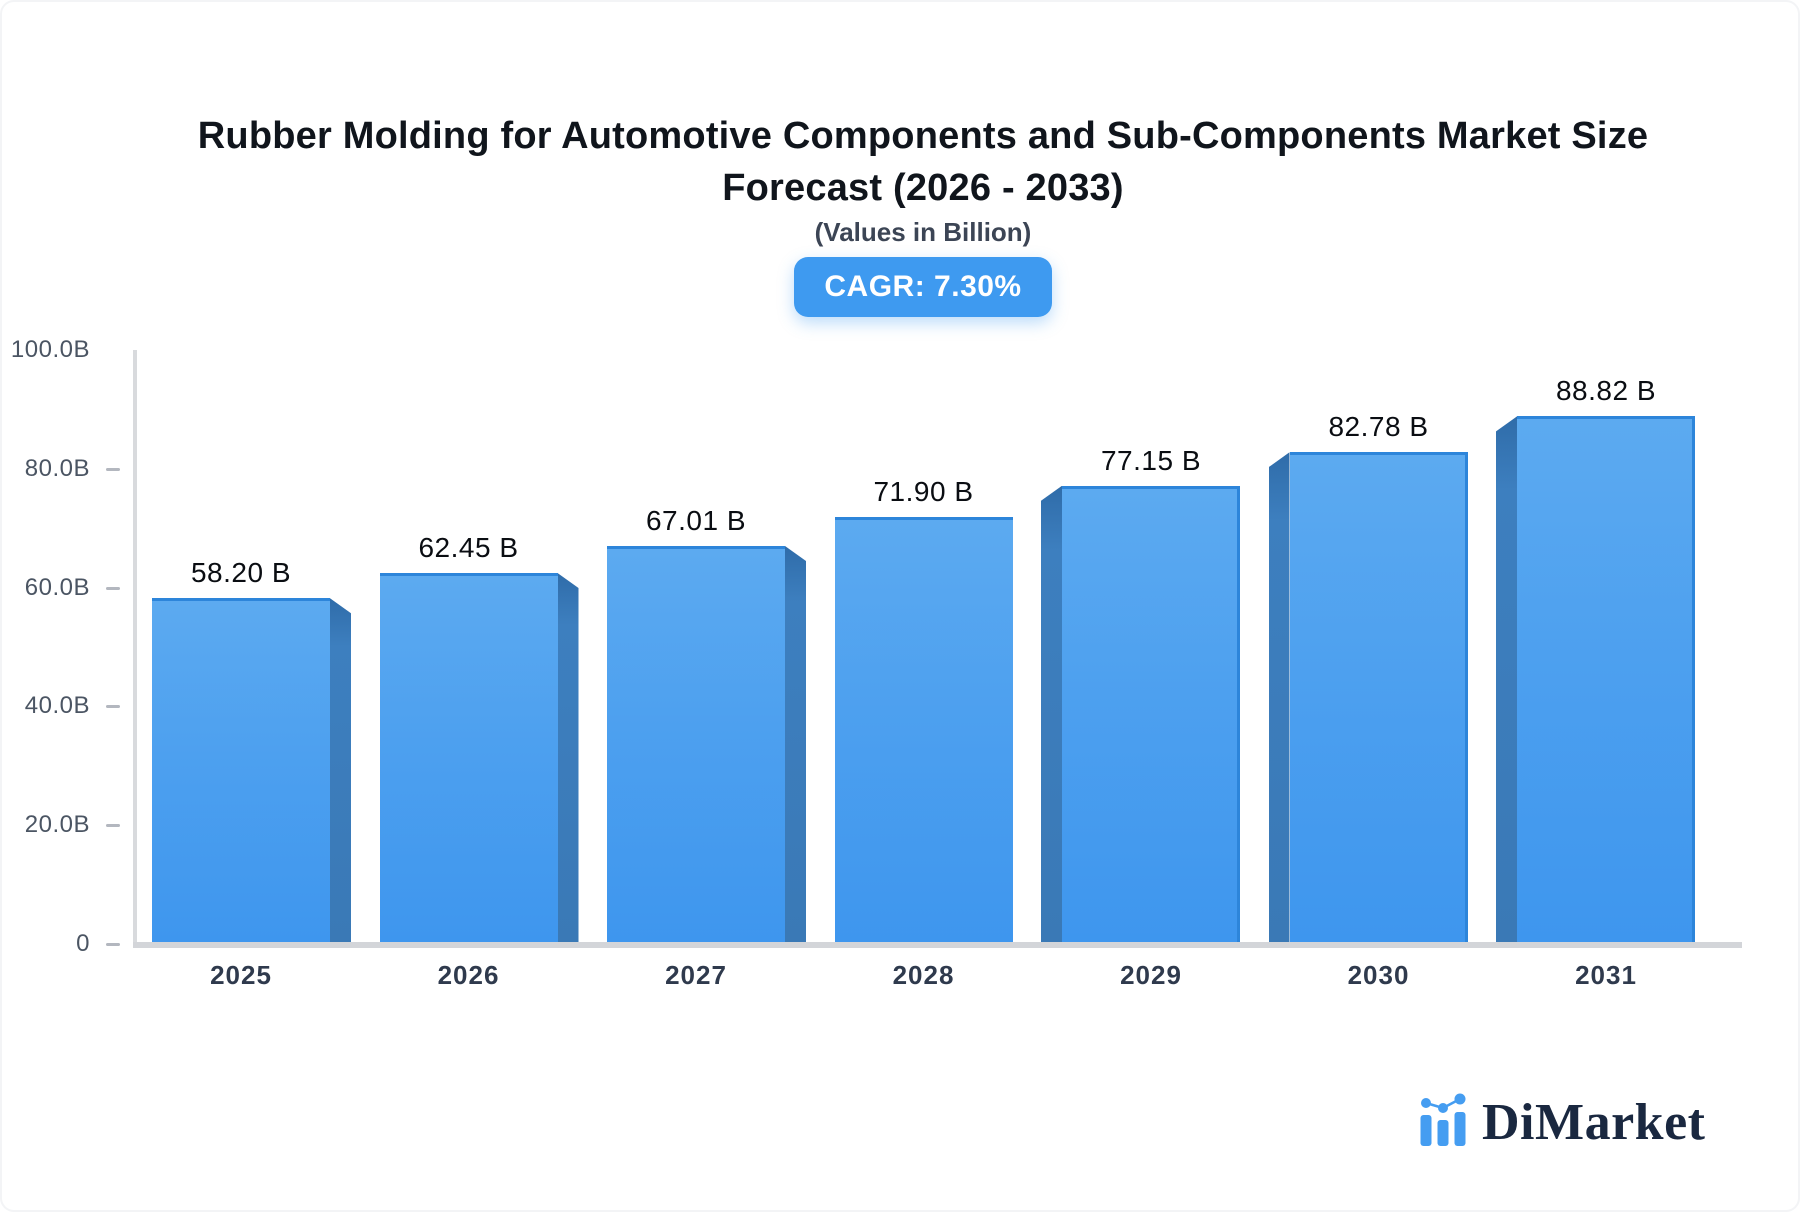  Describe the element at coordinates (1594, 1122) in the screenshot. I see `logo-wordmark: DiMarket` at that location.